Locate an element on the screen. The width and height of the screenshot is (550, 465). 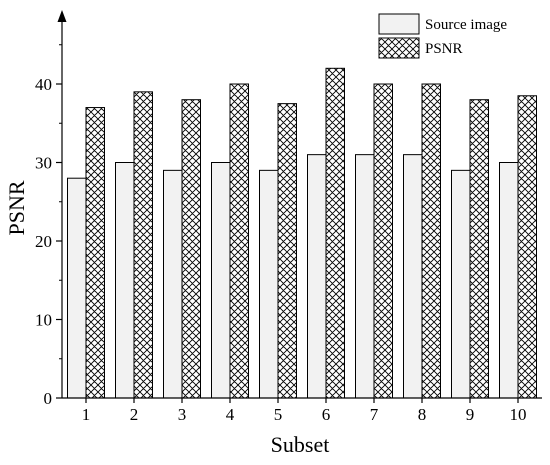
x-axis-label: Subset is located at coordinates (300, 444).